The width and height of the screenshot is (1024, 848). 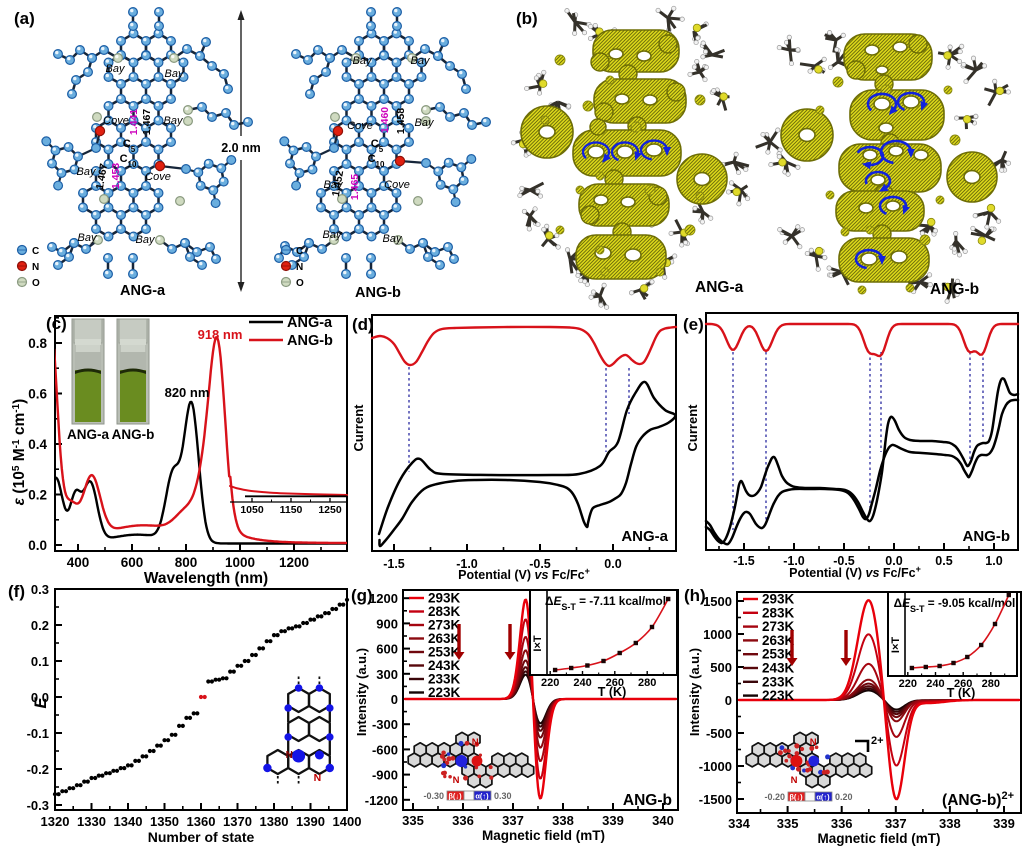 I want to click on svg-text: ΔES-T = -9.05 kcal/mol, so click(x=955, y=605).